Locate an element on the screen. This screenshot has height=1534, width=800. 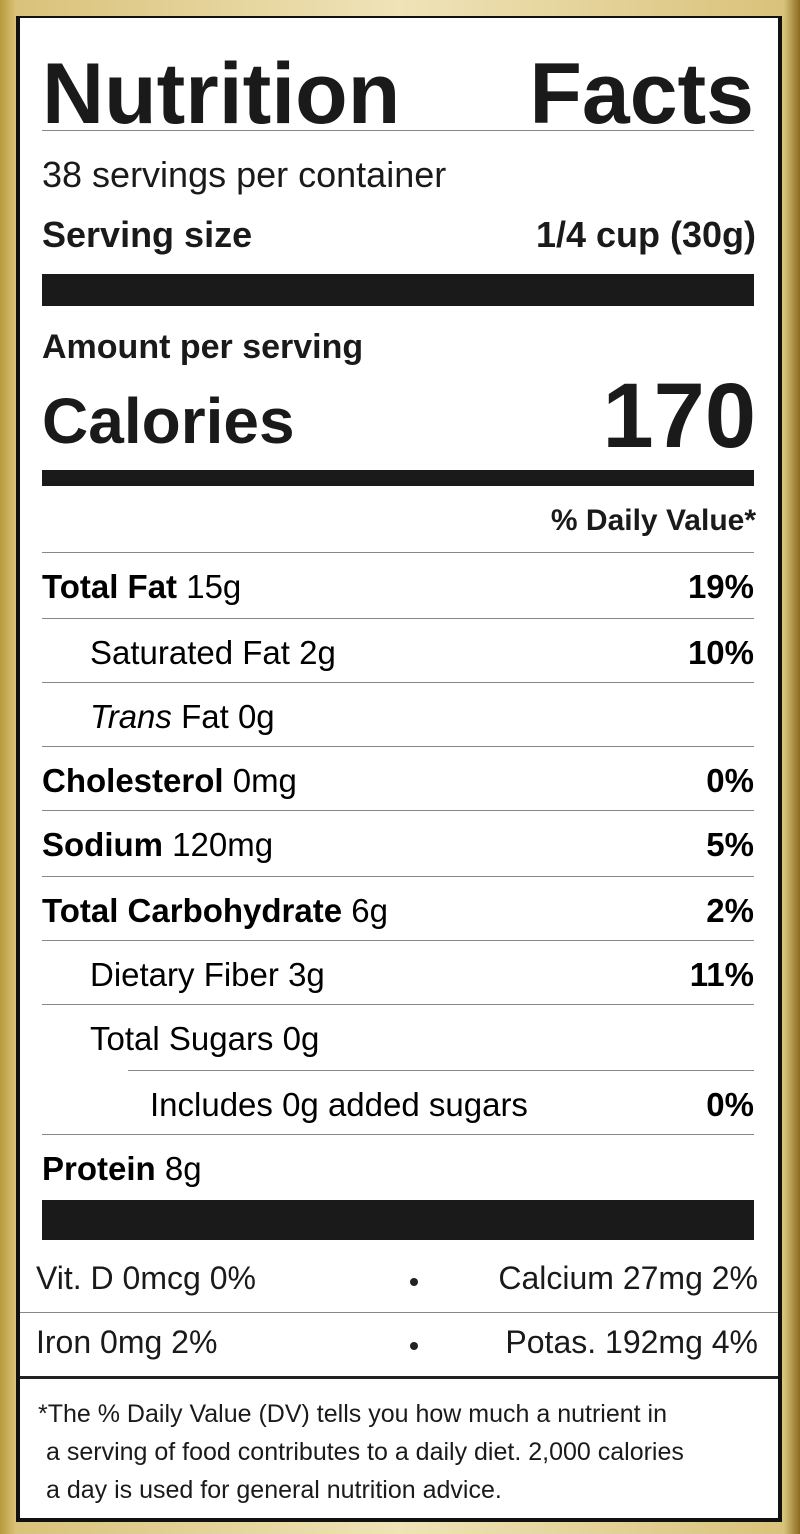
nutrient-dv: 19% is located at coordinates (720, 586).